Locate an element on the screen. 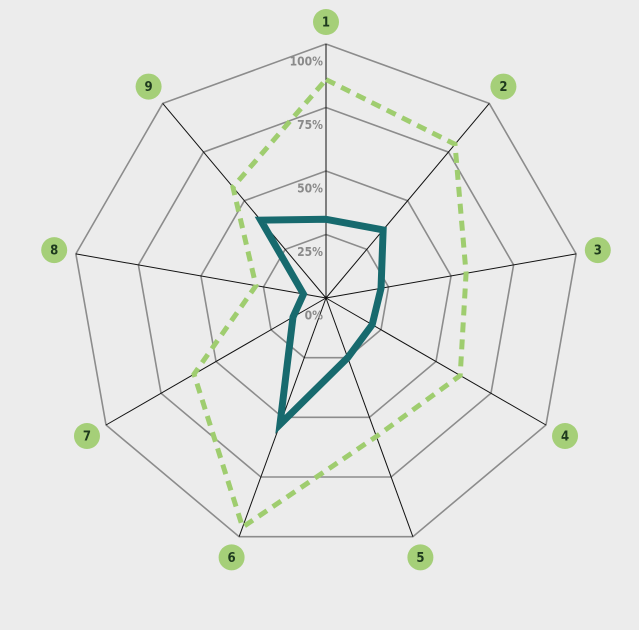  series-line is located at coordinates (320, 325).